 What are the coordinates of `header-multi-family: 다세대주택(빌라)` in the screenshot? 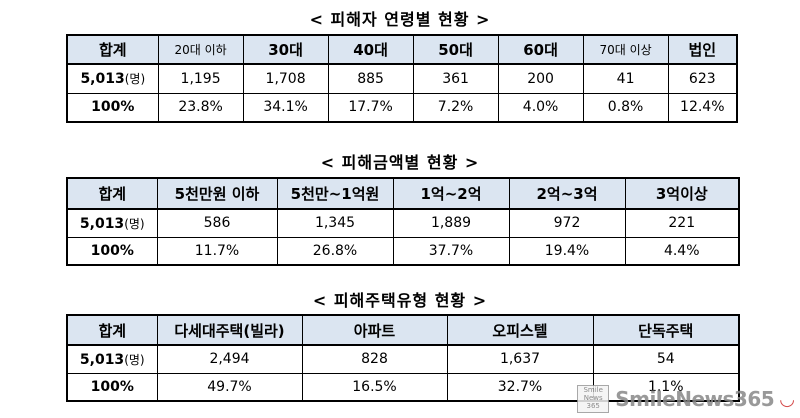 It's located at (229, 330).